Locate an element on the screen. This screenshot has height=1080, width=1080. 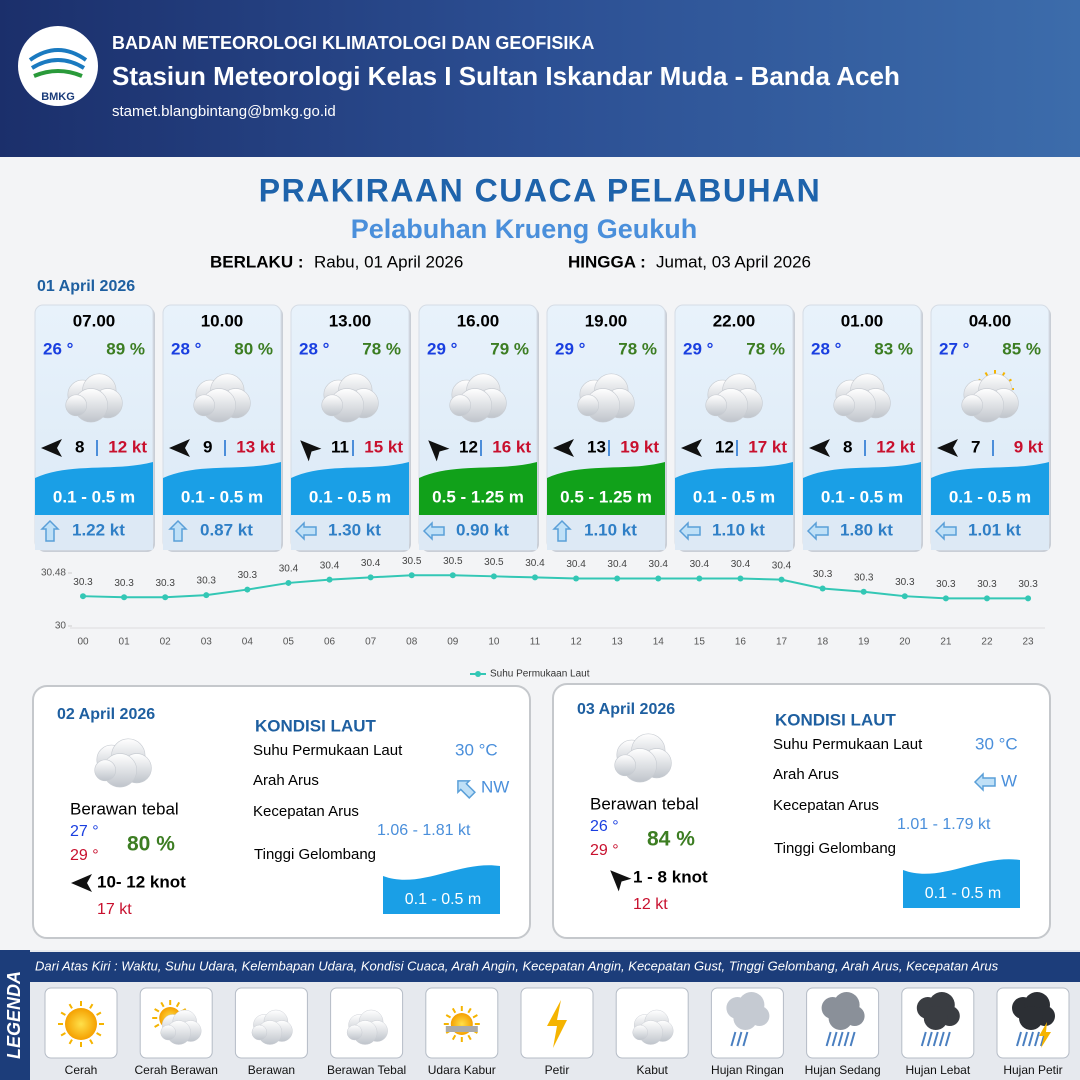
legend-bar is located at coordinates (555, 967).